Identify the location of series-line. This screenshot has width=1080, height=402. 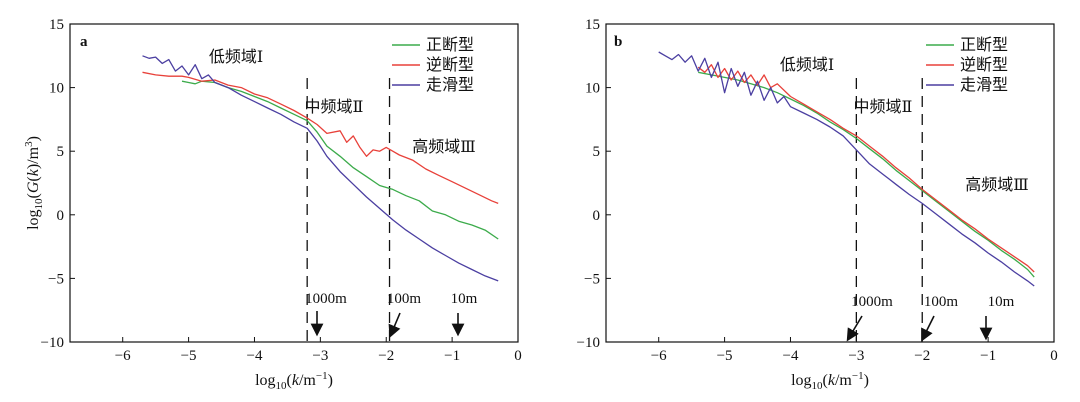
(320, 138).